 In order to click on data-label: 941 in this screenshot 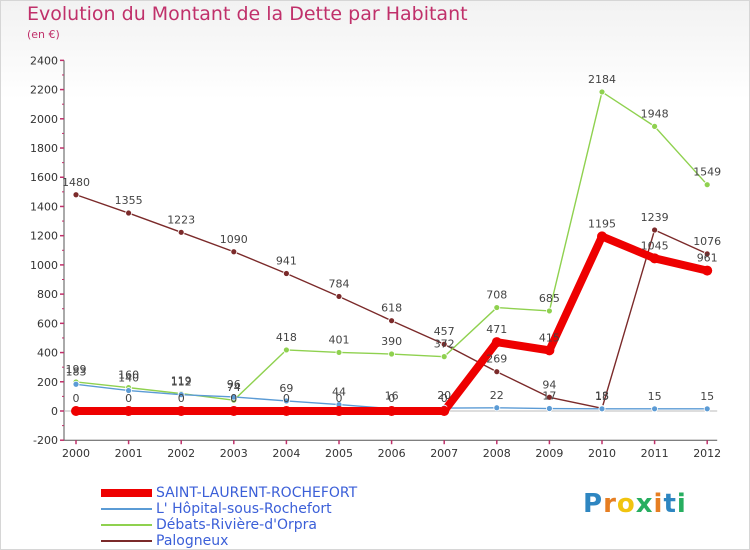, I will do `click(286, 261)`.